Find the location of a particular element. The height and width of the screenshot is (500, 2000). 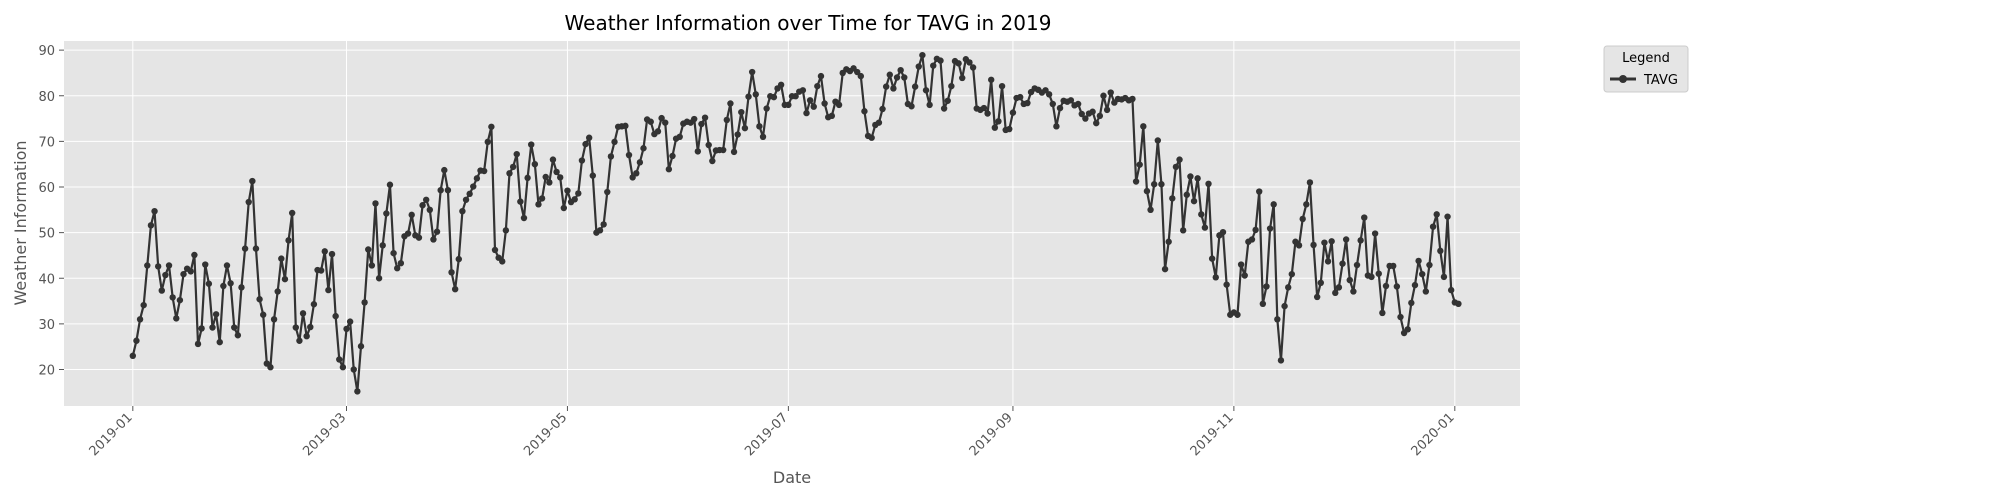

y-tick-label-60: 60 is located at coordinates (46, 188).